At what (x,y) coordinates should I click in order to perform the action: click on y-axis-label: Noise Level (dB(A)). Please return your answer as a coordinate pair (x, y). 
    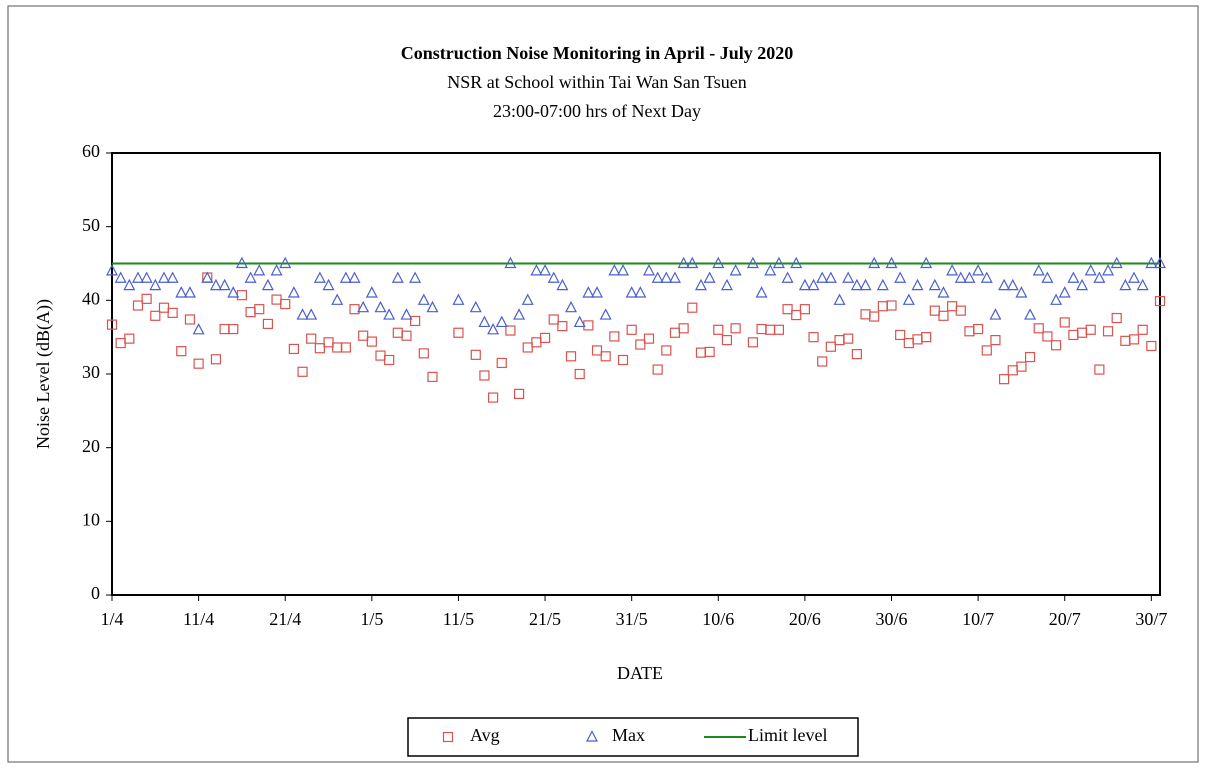
    Looking at the image, I should click on (43, 374).